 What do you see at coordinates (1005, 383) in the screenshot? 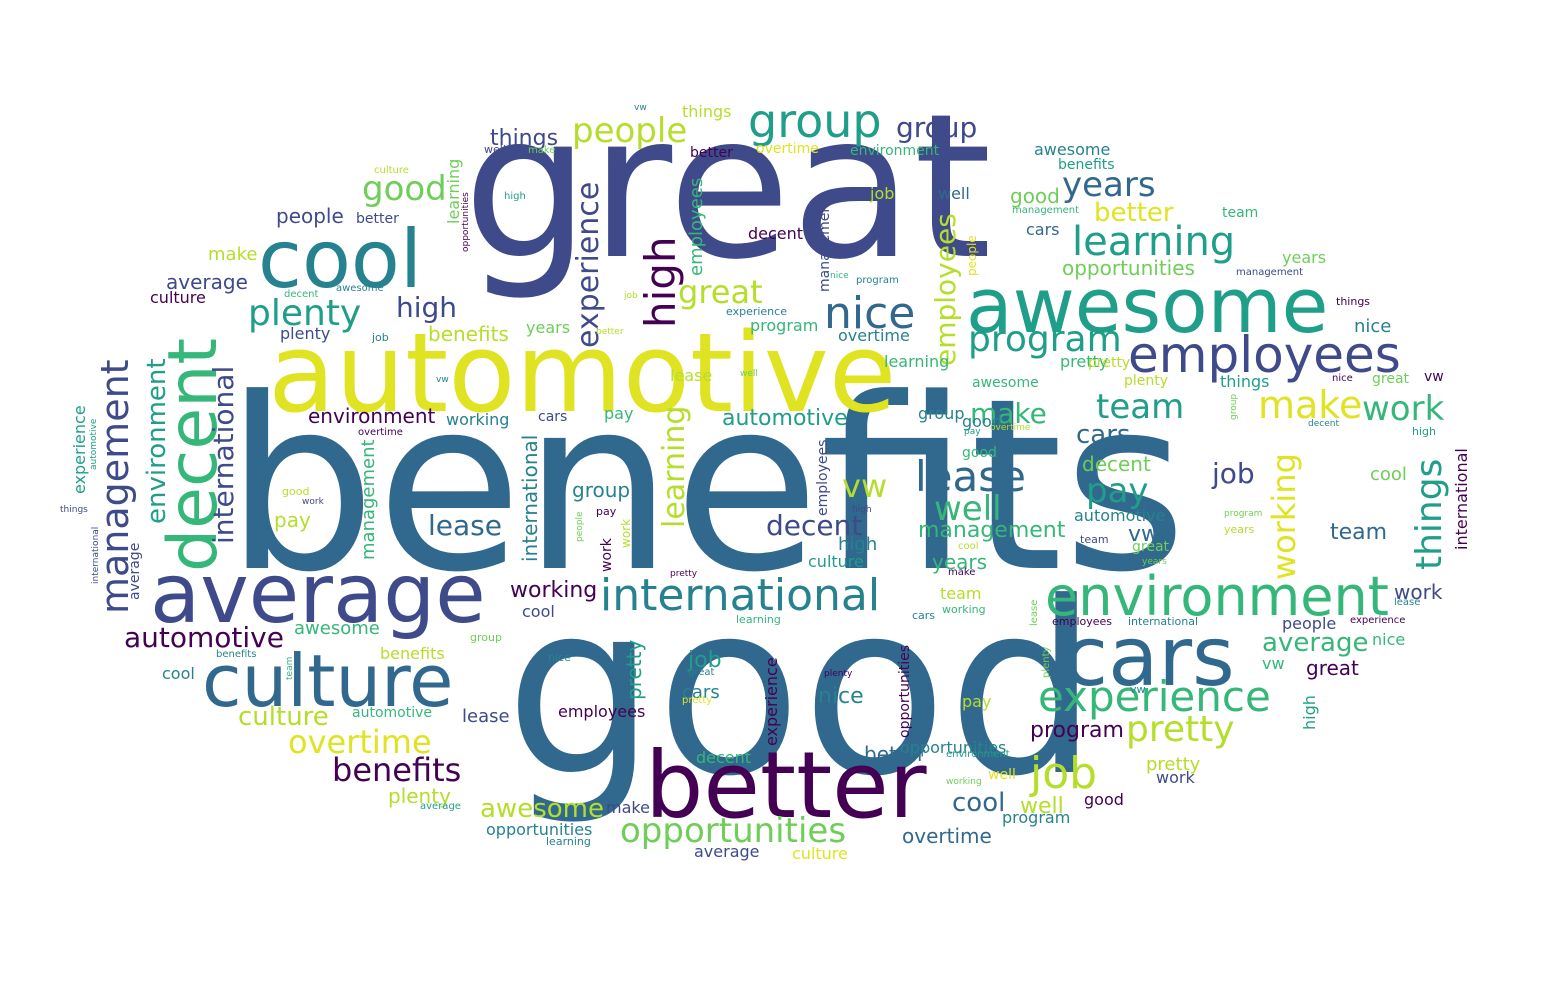
I see `word-awesome: awesome` at bounding box center [1005, 383].